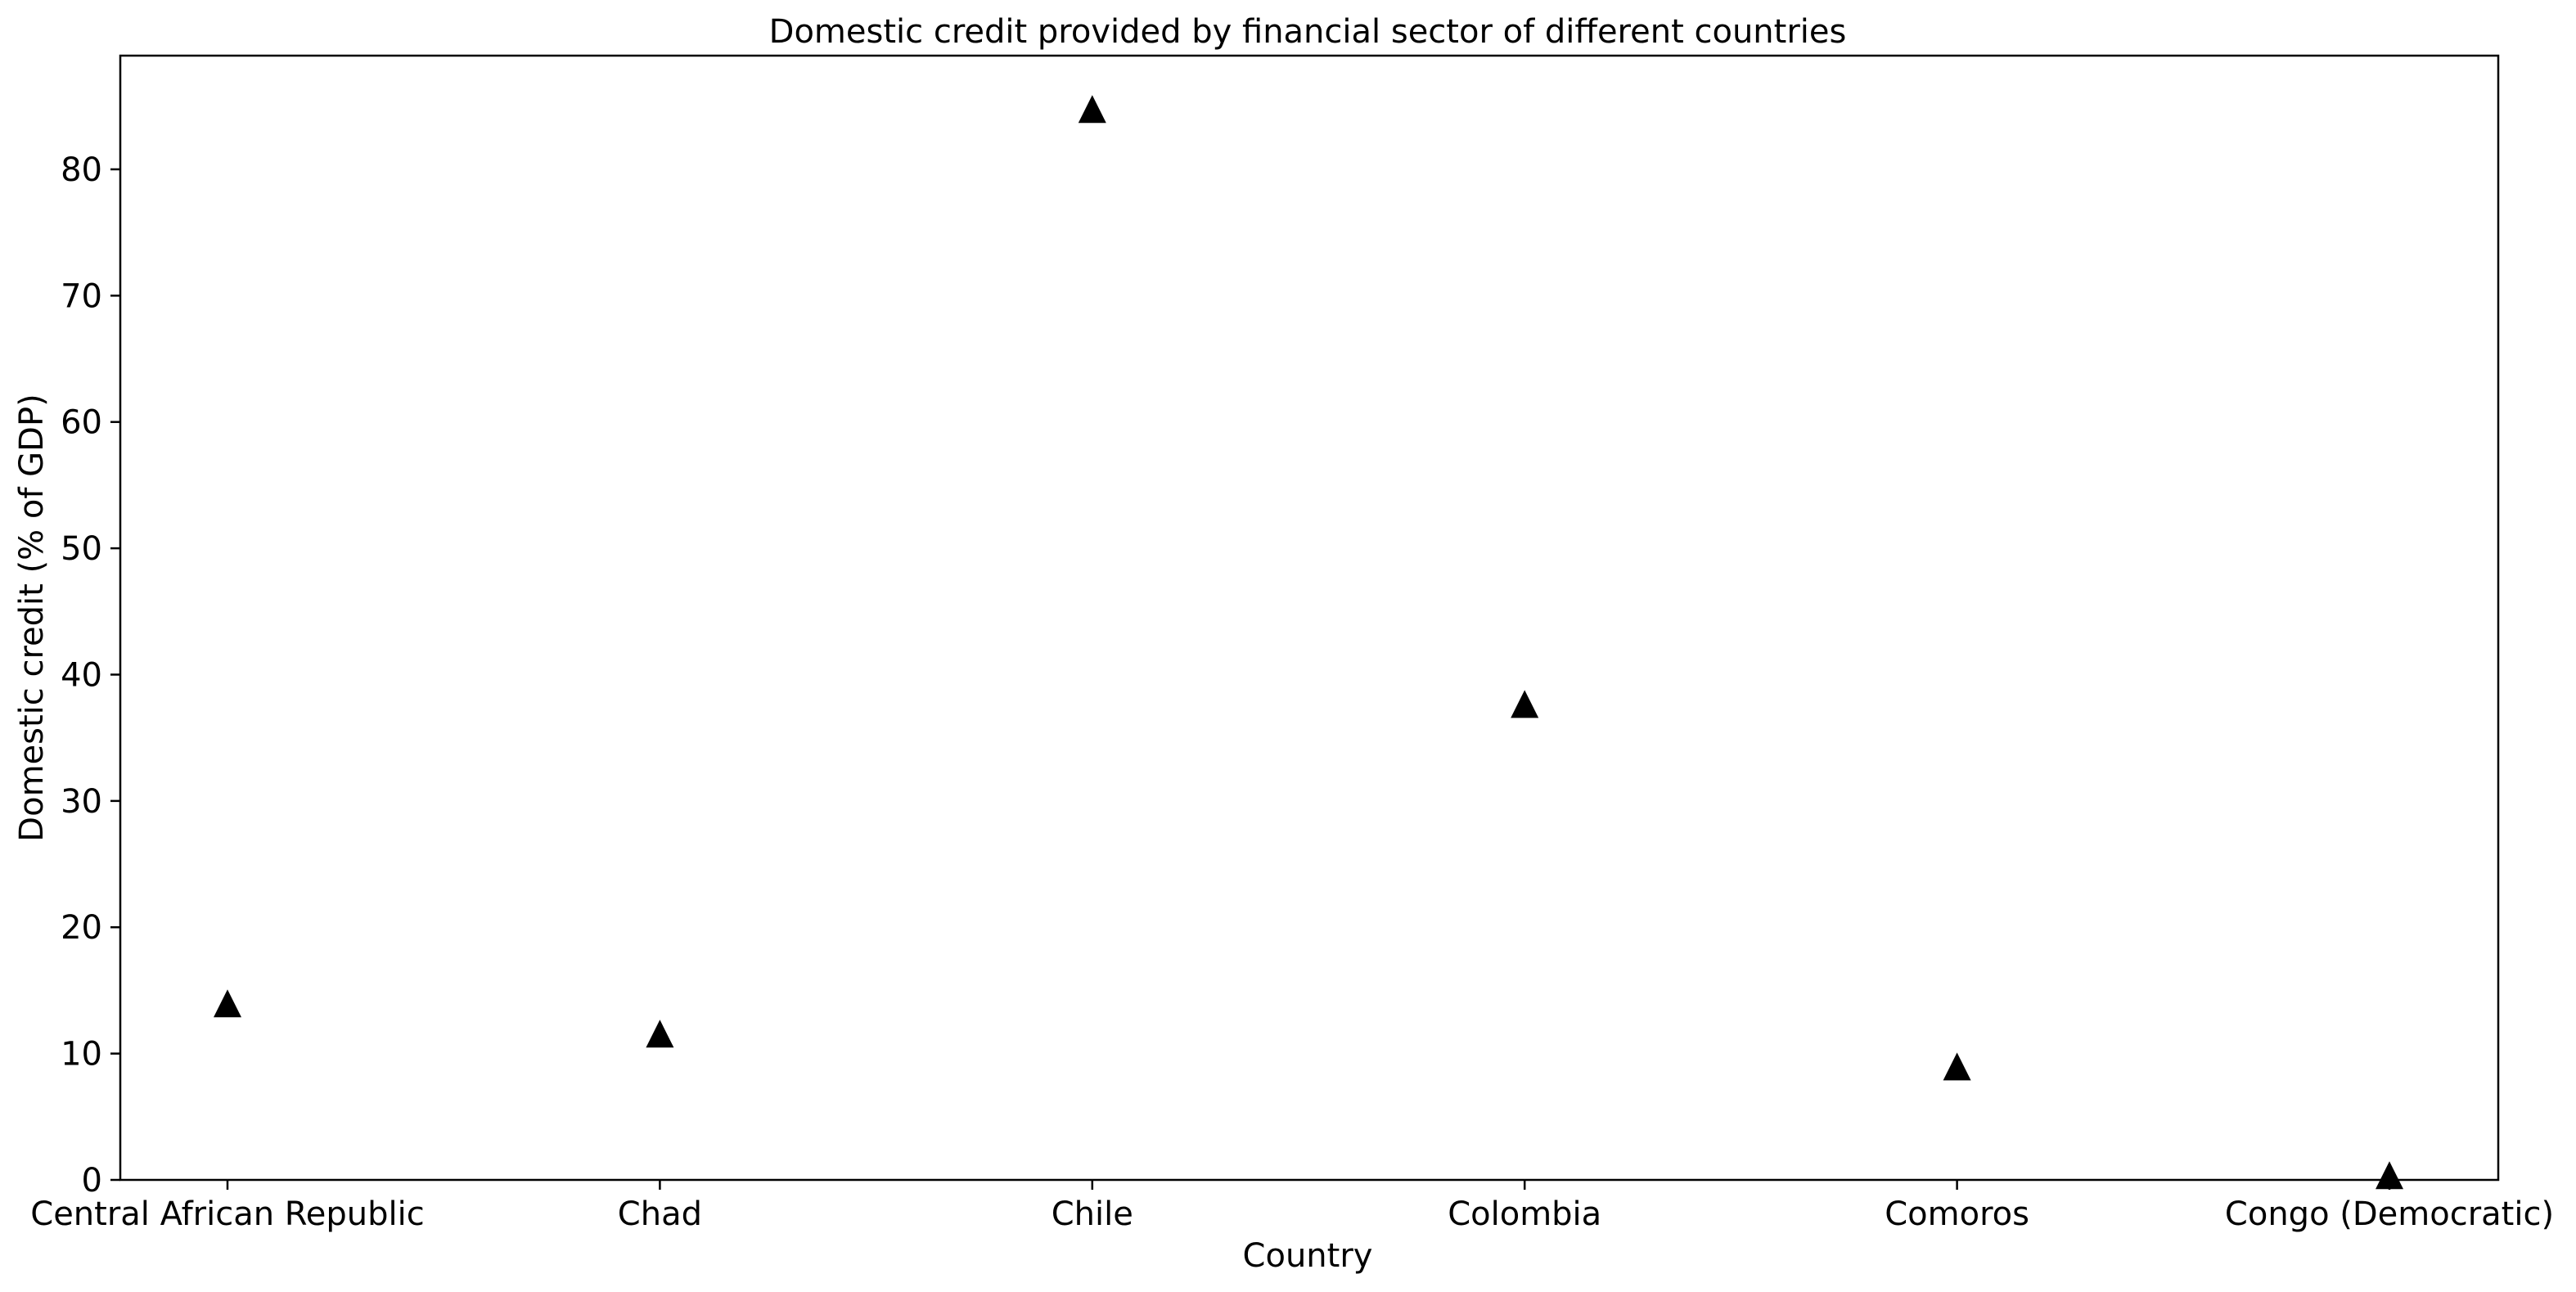 The height and width of the screenshot is (1292, 2576). I want to click on y-tick-label: 30, so click(81, 802).